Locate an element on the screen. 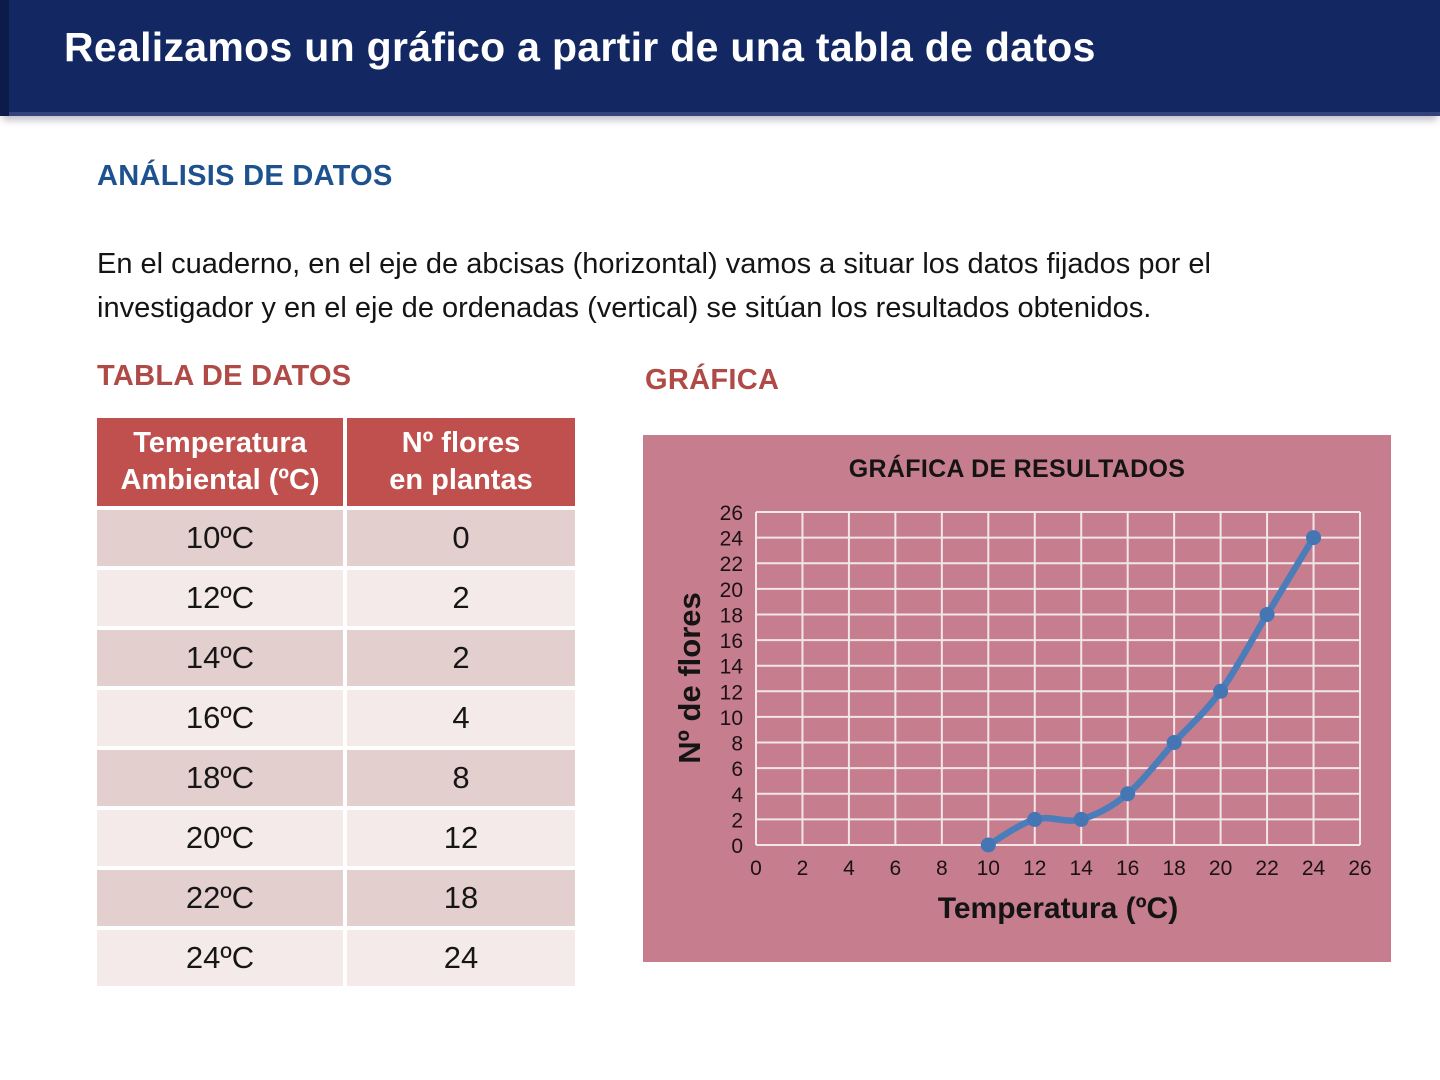 Image resolution: width=1440 pixels, height=1080 pixels. table-header-temperatura: Temperatura Ambiental (ºC) is located at coordinates (220, 462).